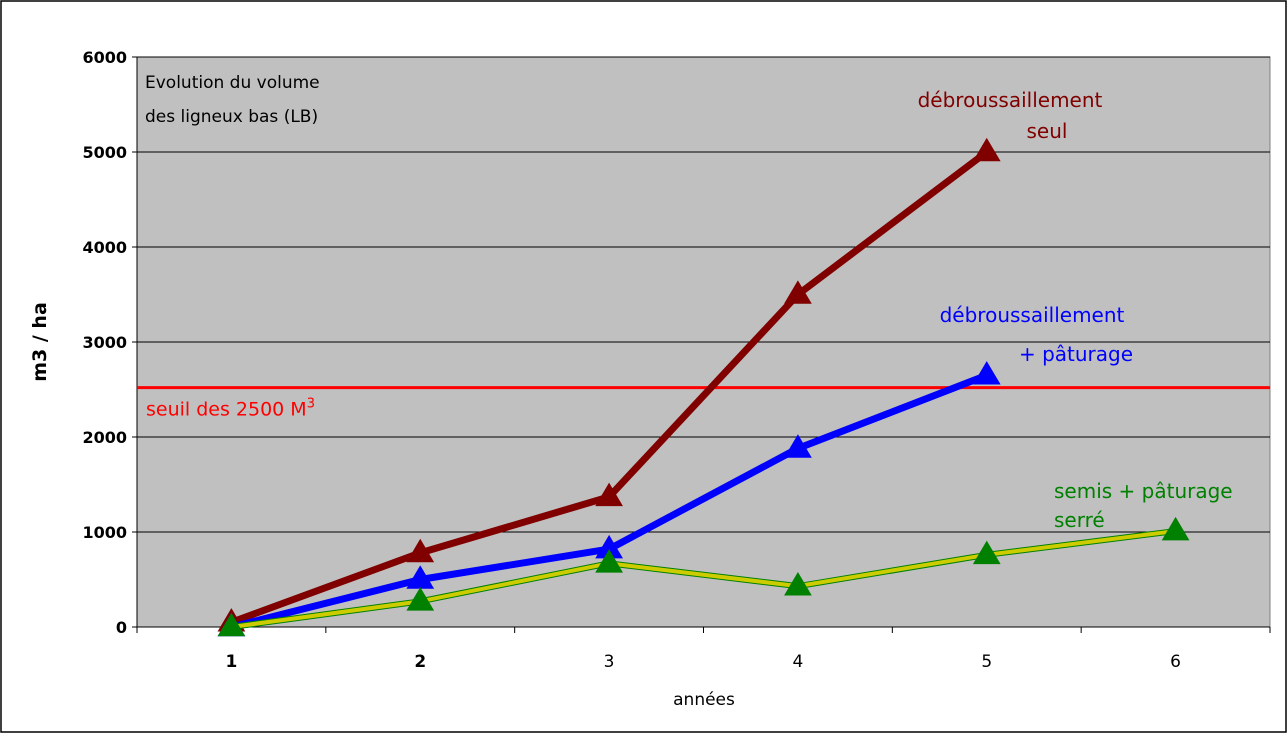 Image resolution: width=1287 pixels, height=737 pixels. I want to click on series-label: serré, so click(1079, 520).